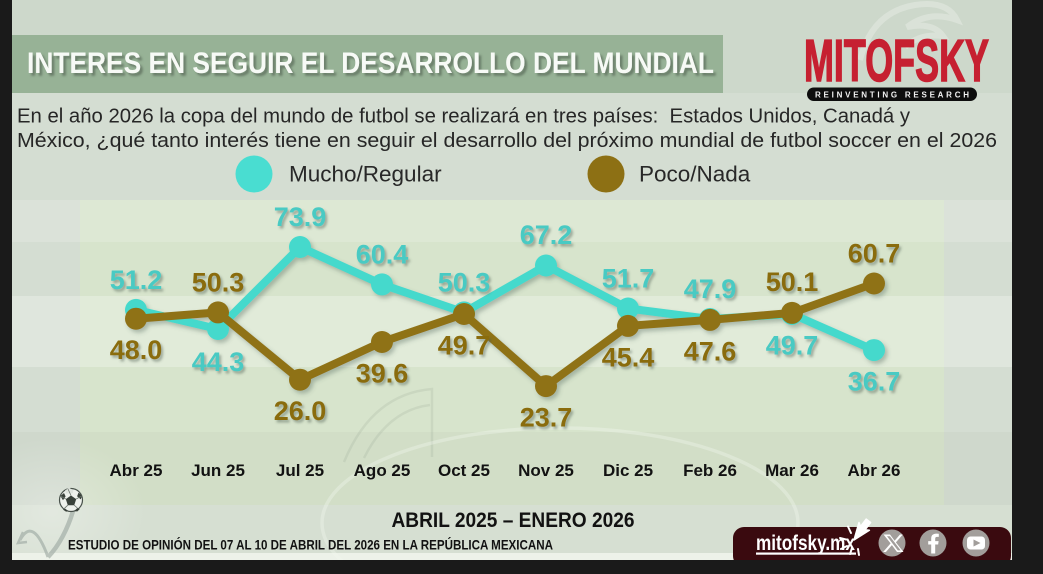 The width and height of the screenshot is (1043, 574). Describe the element at coordinates (546, 235) in the screenshot. I see `svg-text: 67.2` at that location.